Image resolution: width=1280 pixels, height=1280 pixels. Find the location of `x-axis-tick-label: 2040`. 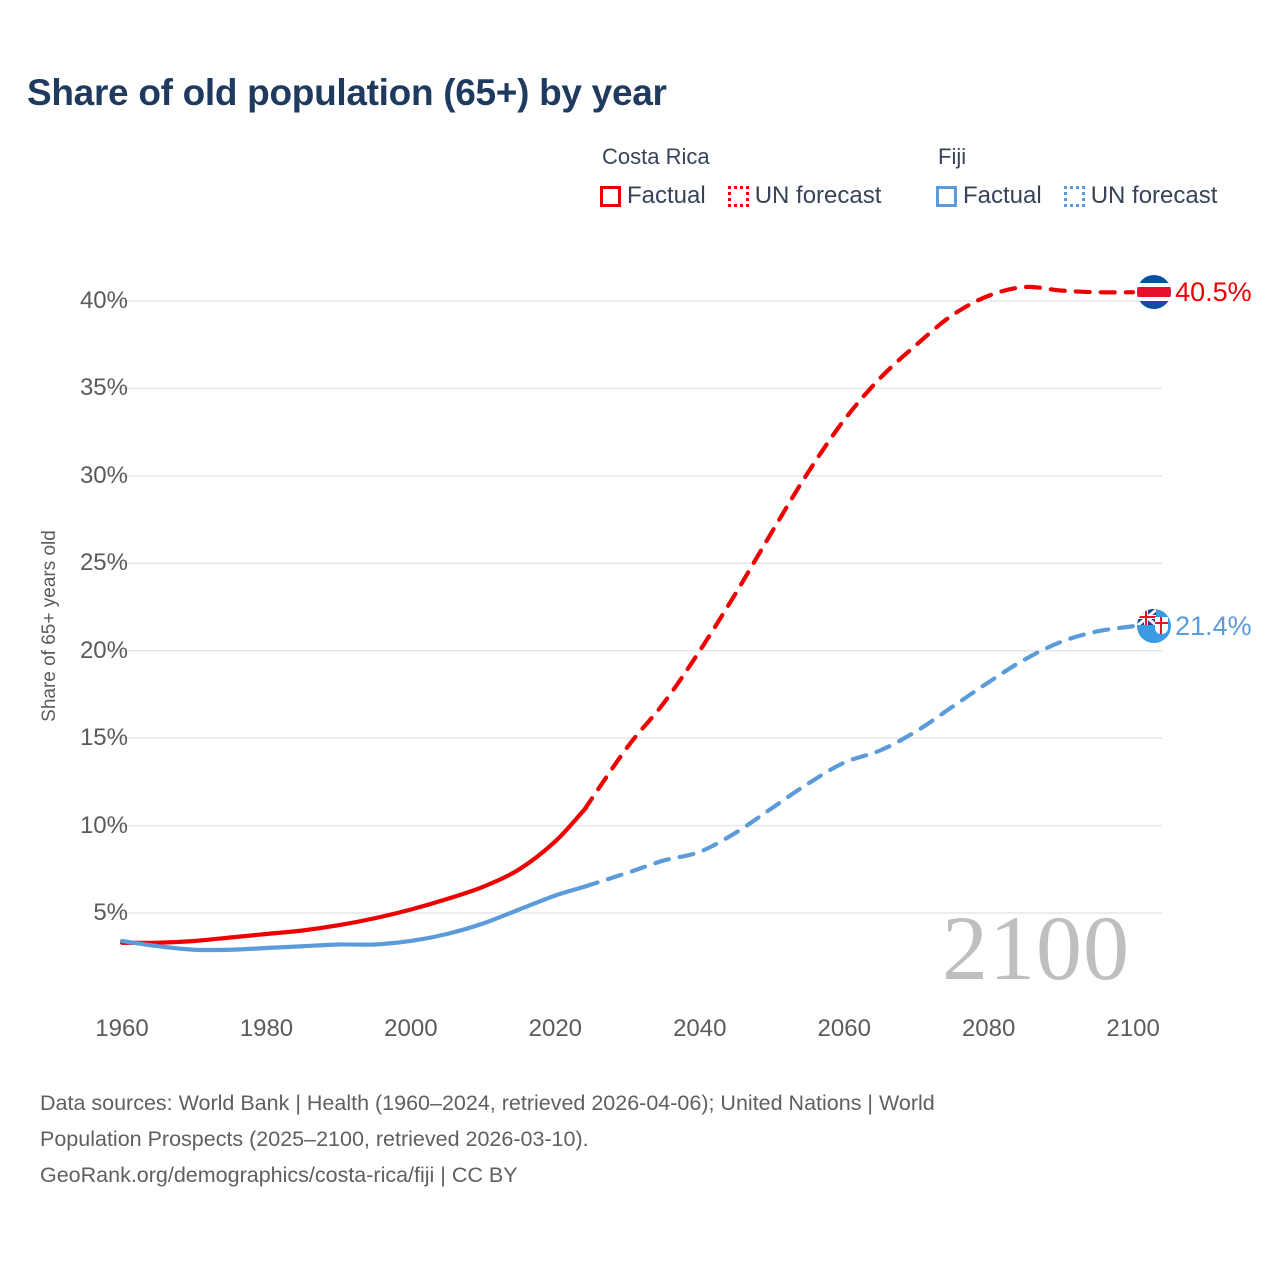

x-axis-tick-label: 2040 is located at coordinates (700, 1028).